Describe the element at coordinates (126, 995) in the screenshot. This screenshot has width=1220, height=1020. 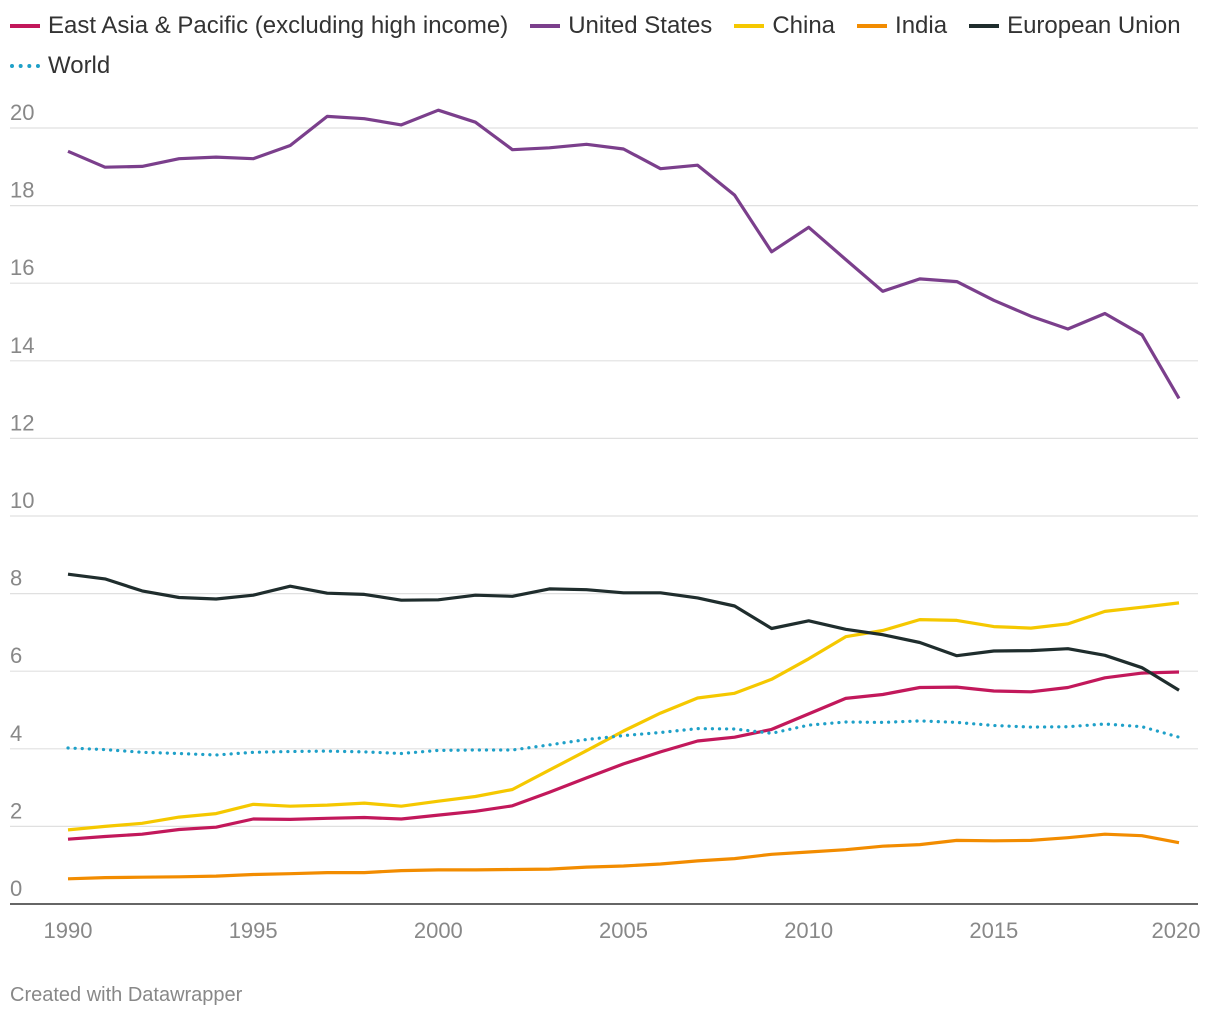
I see `footer-credit: Created with Datawrapper` at that location.